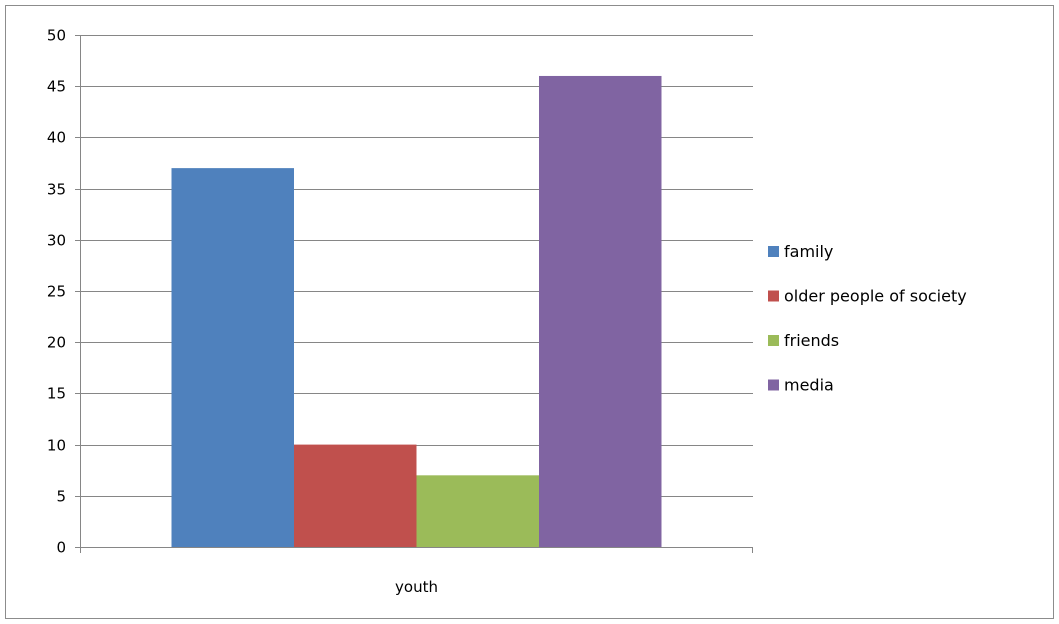 This screenshot has height=624, width=1059. I want to click on y-tick-label: 0, so click(61, 548).